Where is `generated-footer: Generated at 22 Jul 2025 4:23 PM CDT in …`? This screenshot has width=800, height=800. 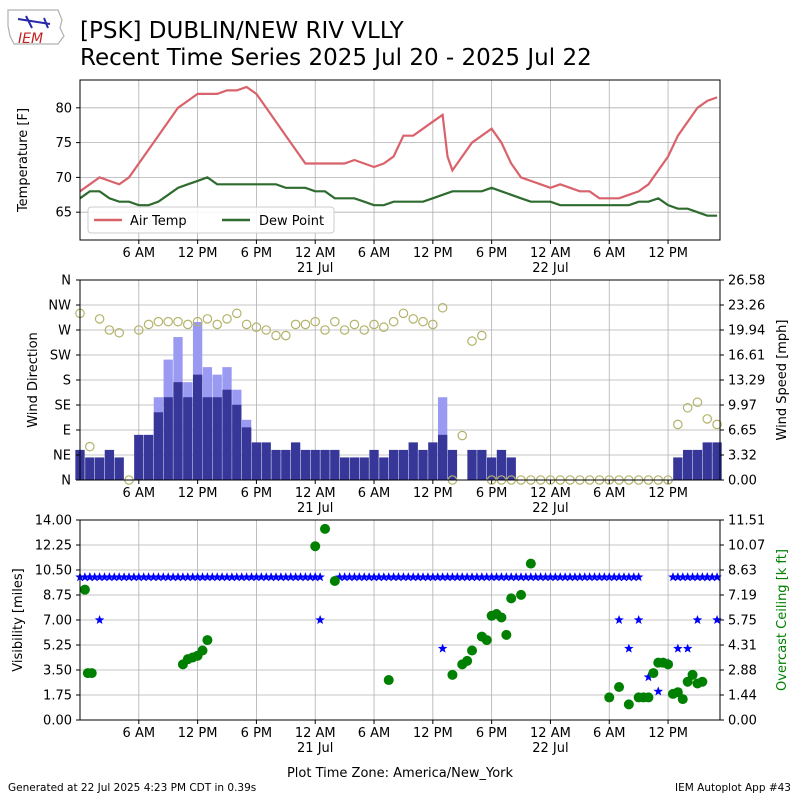 generated-footer: Generated at 22 Jul 2025 4:23 PM CDT in … is located at coordinates (132, 788).